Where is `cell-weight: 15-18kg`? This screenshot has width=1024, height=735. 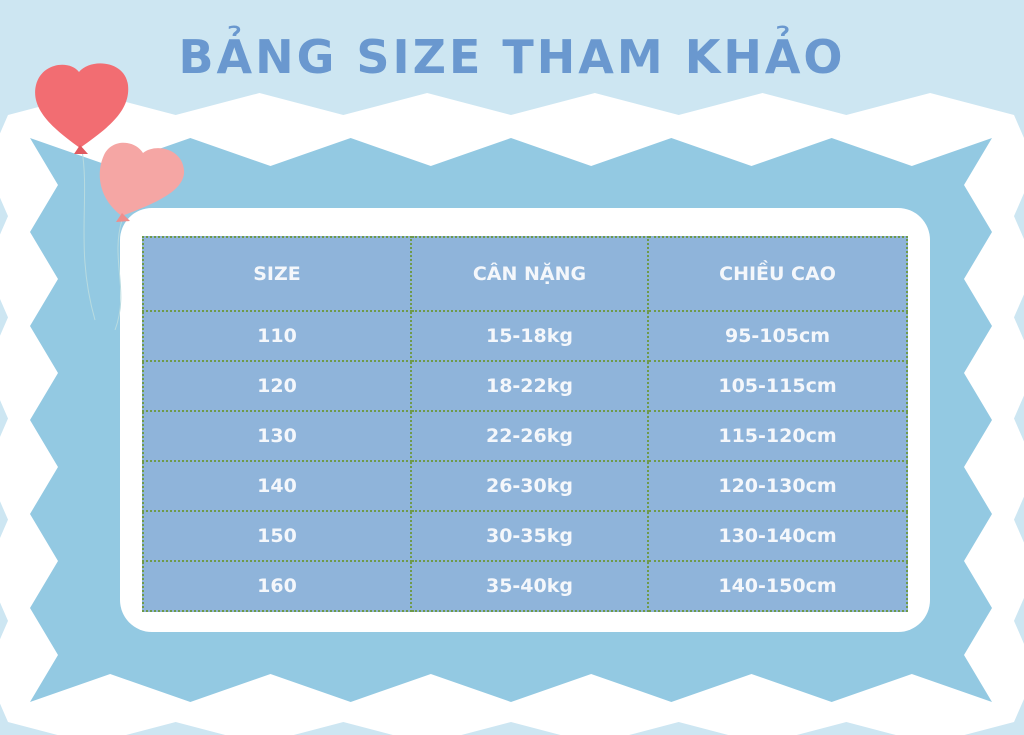
cell-weight: 15-18kg is located at coordinates (529, 336).